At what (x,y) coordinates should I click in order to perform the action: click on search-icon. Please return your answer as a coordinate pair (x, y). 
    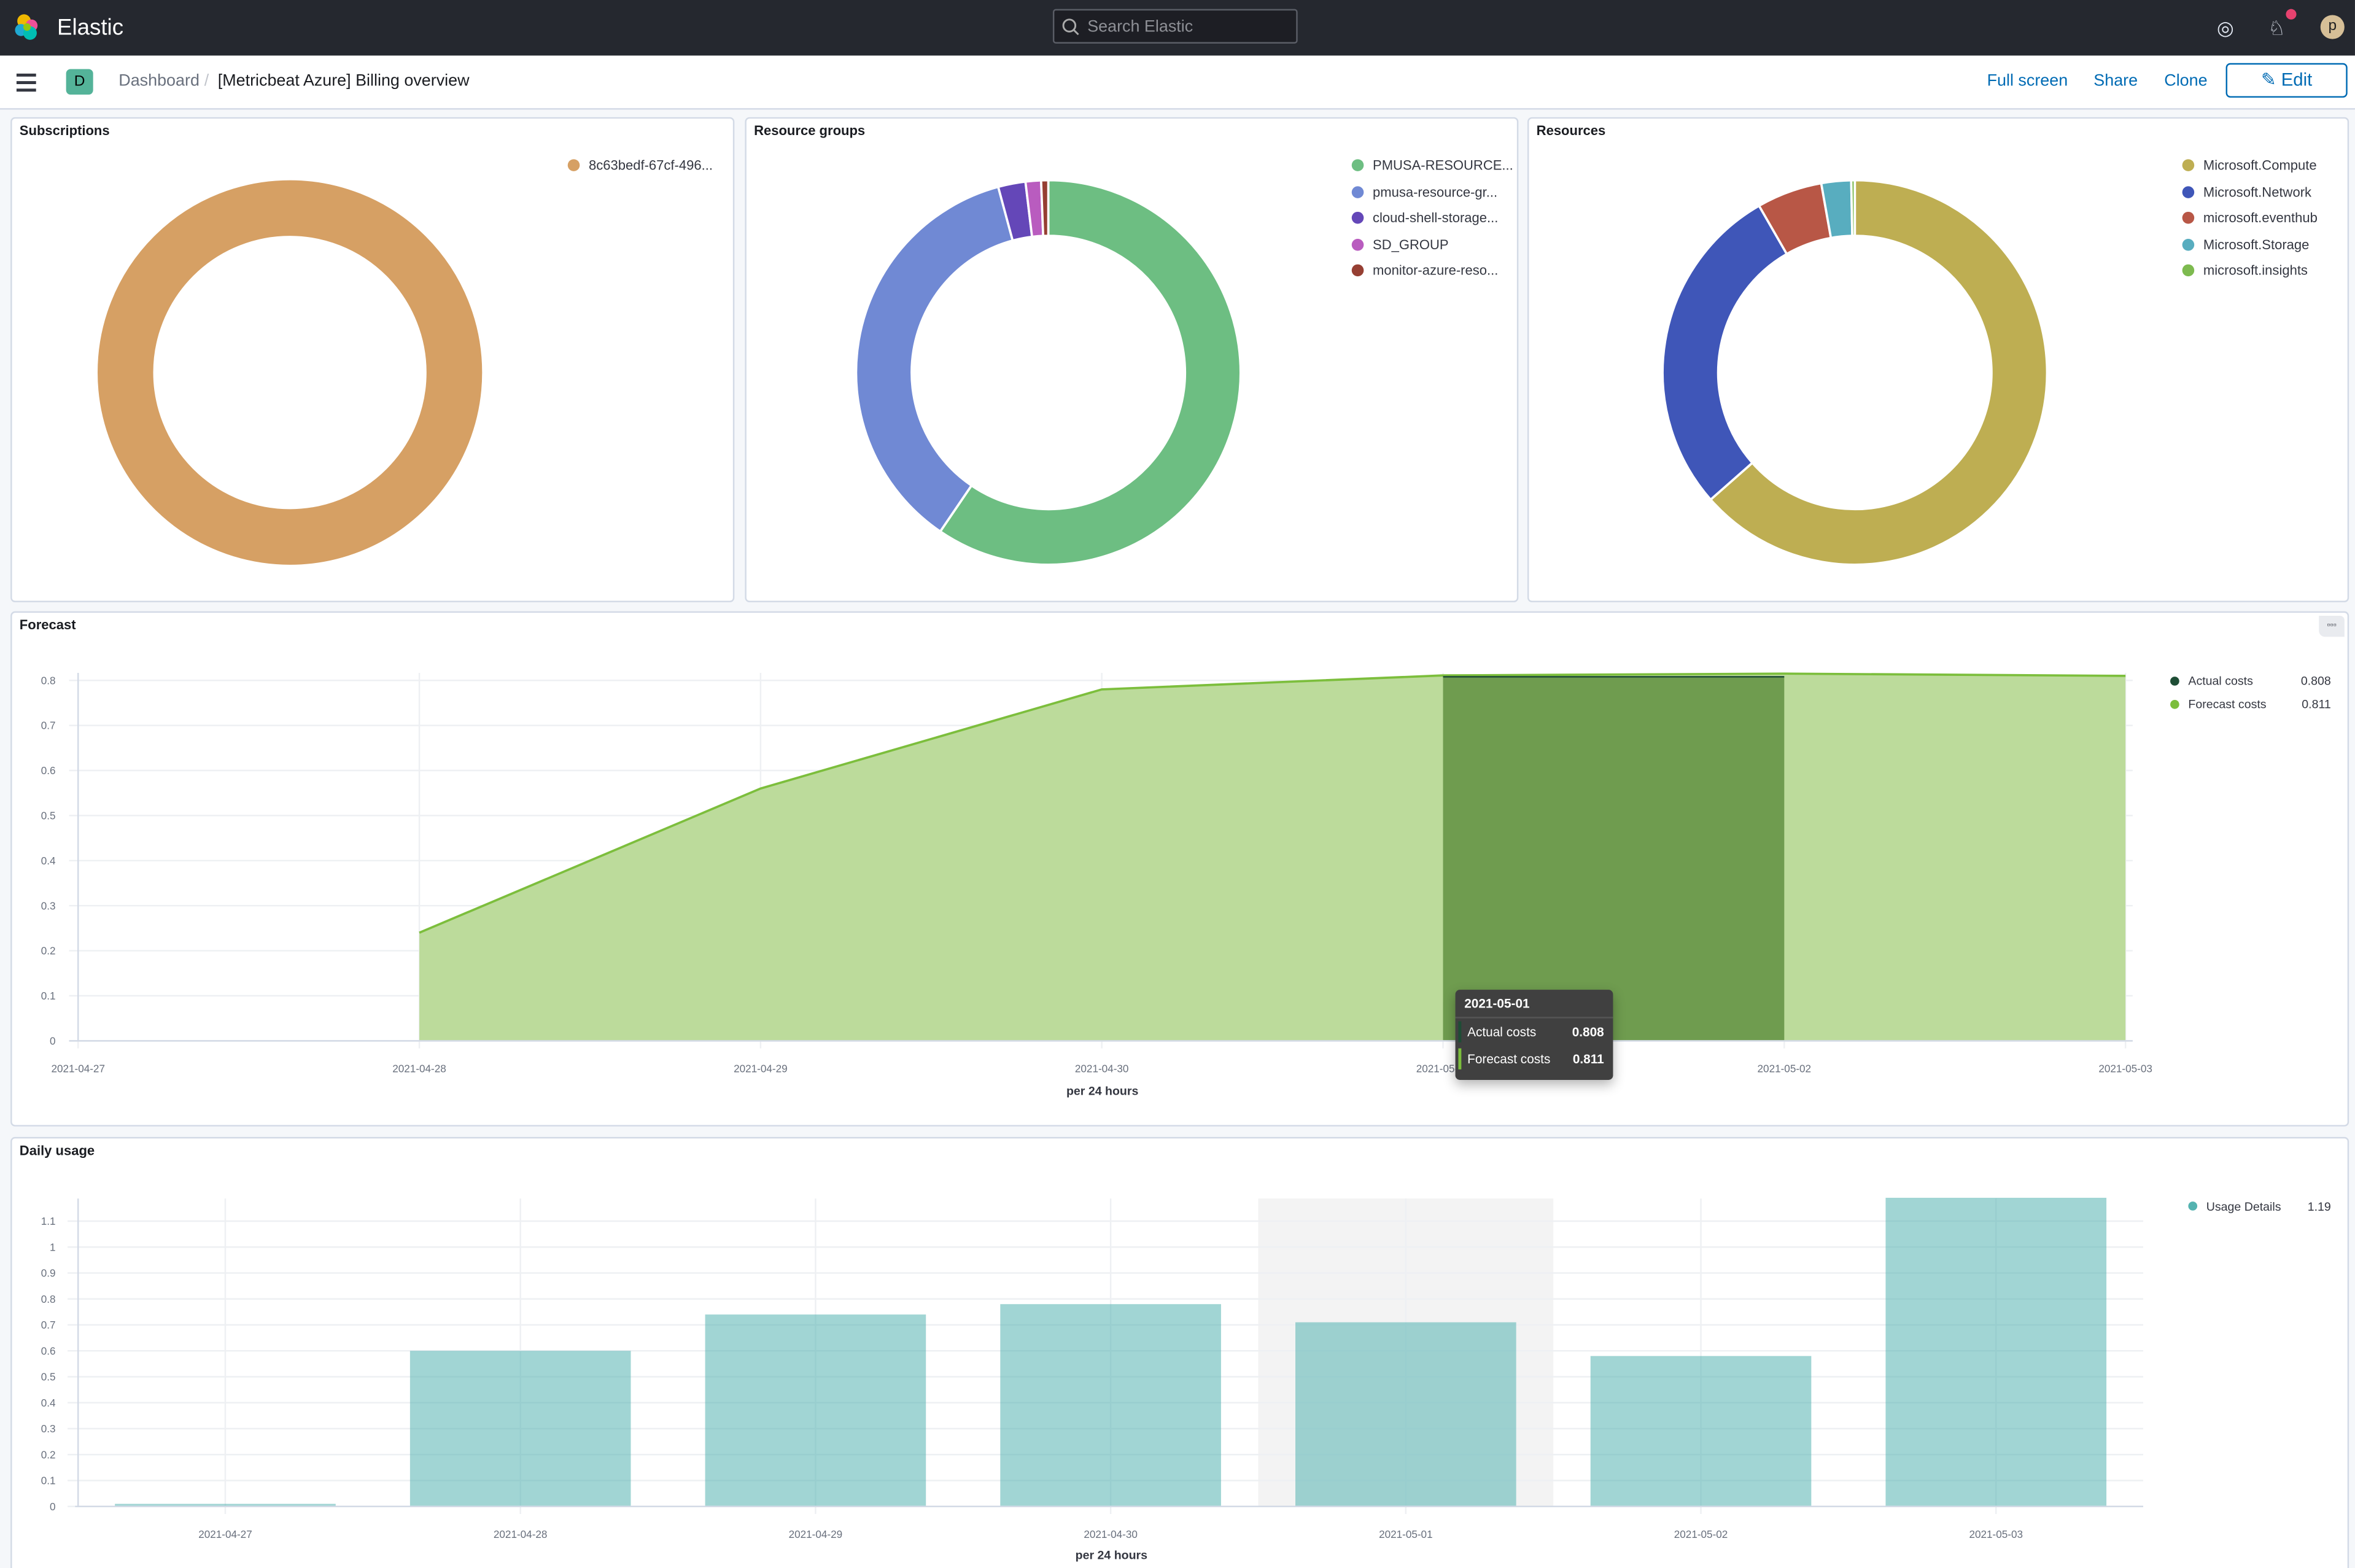
    Looking at the image, I should click on (1070, 27).